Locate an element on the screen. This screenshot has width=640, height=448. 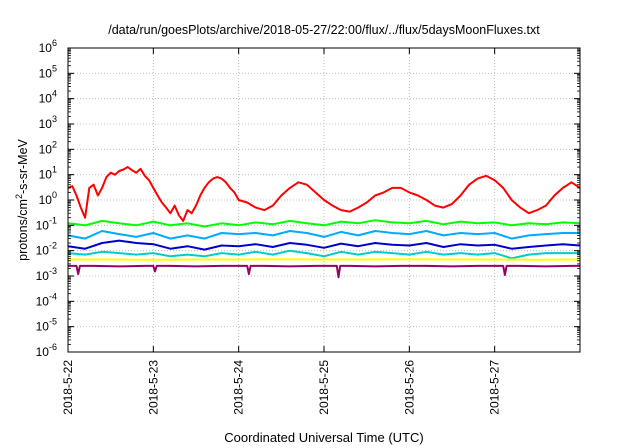
y-tick-label: 10⁻² is located at coordinates (46, 249).